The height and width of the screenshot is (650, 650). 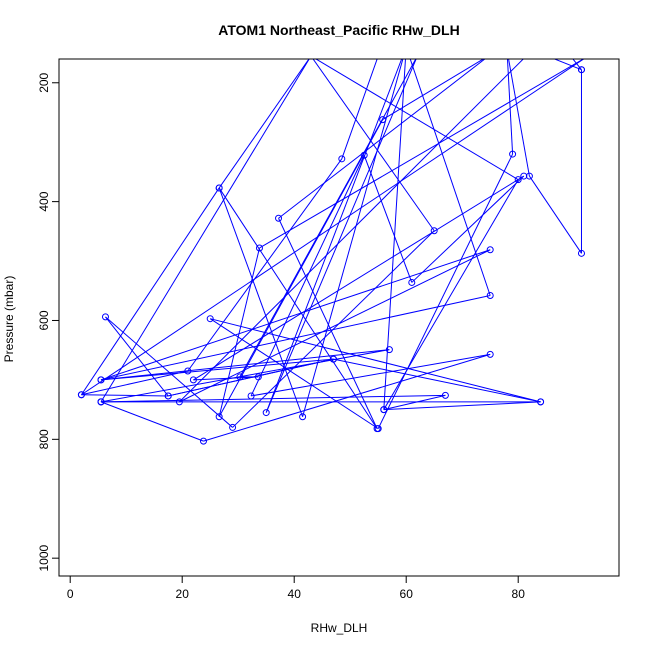 I want to click on y-tick-label: 200, so click(x=44, y=82).